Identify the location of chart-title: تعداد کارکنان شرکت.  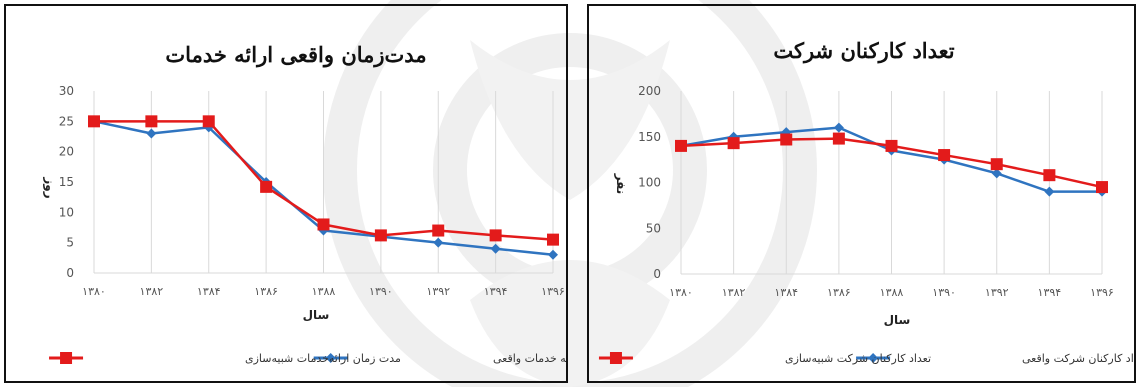
(863, 51).